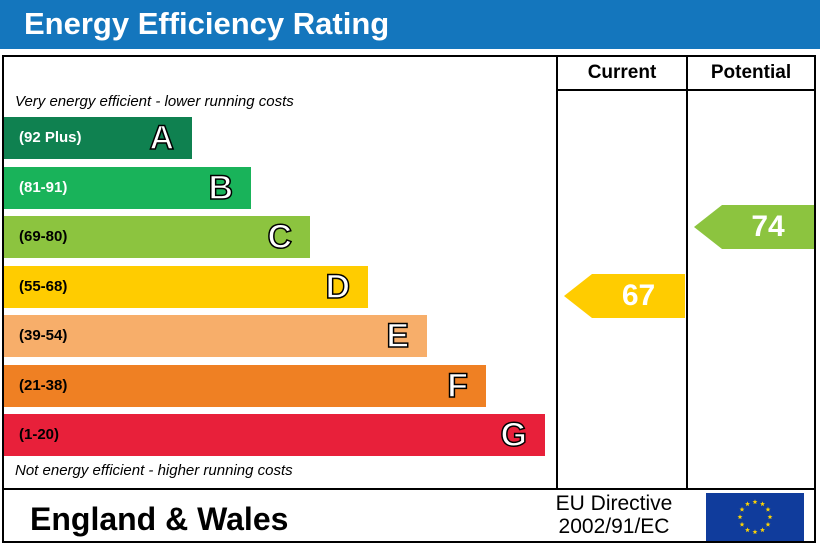  Describe the element at coordinates (50, 137) in the screenshot. I see `band-range-label: (92 Plus)` at that location.